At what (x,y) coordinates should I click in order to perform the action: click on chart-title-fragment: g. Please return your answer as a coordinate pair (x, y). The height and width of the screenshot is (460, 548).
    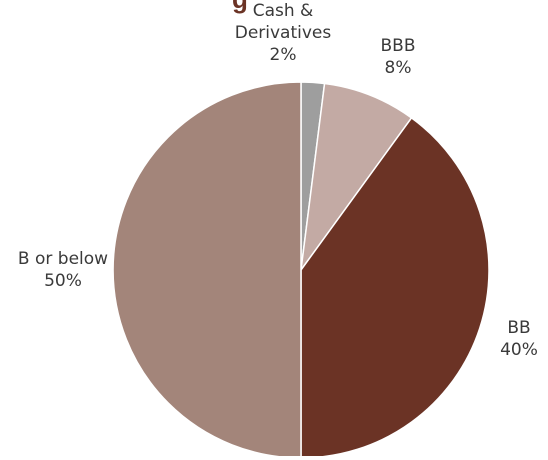
    Looking at the image, I should click on (240, 6).